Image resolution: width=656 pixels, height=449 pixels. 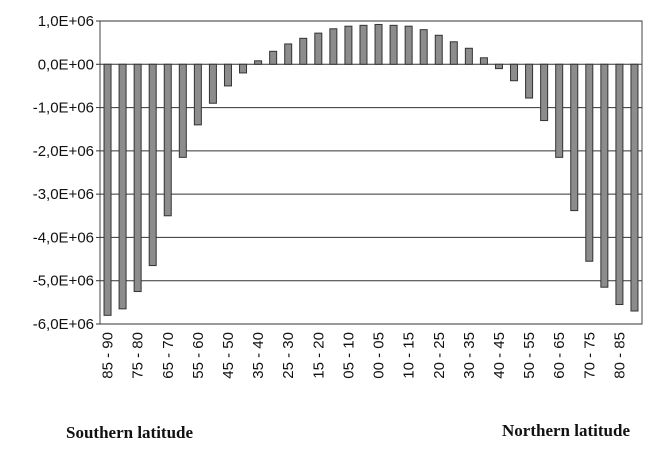 What do you see at coordinates (108, 355) in the screenshot?
I see `x-tick-label: 85 - 90` at bounding box center [108, 355].